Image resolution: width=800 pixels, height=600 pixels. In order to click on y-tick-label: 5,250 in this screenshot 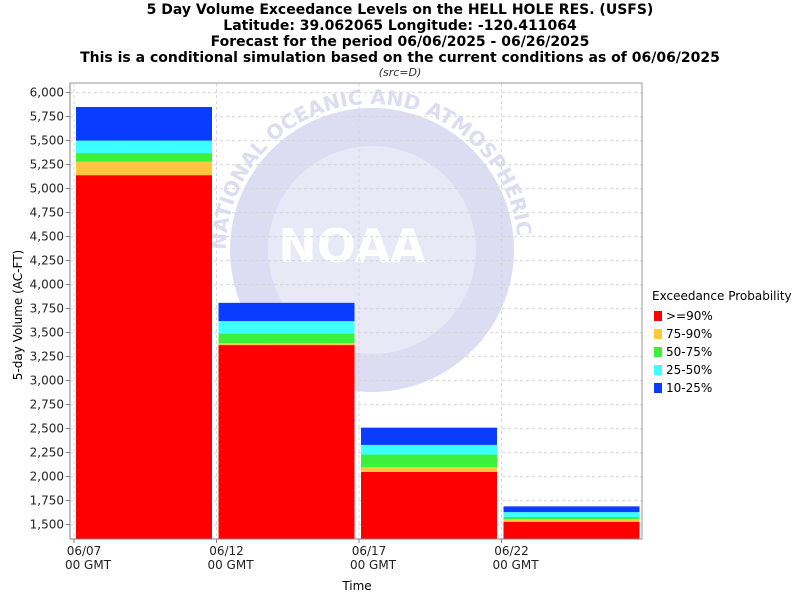, I will do `click(47, 165)`.